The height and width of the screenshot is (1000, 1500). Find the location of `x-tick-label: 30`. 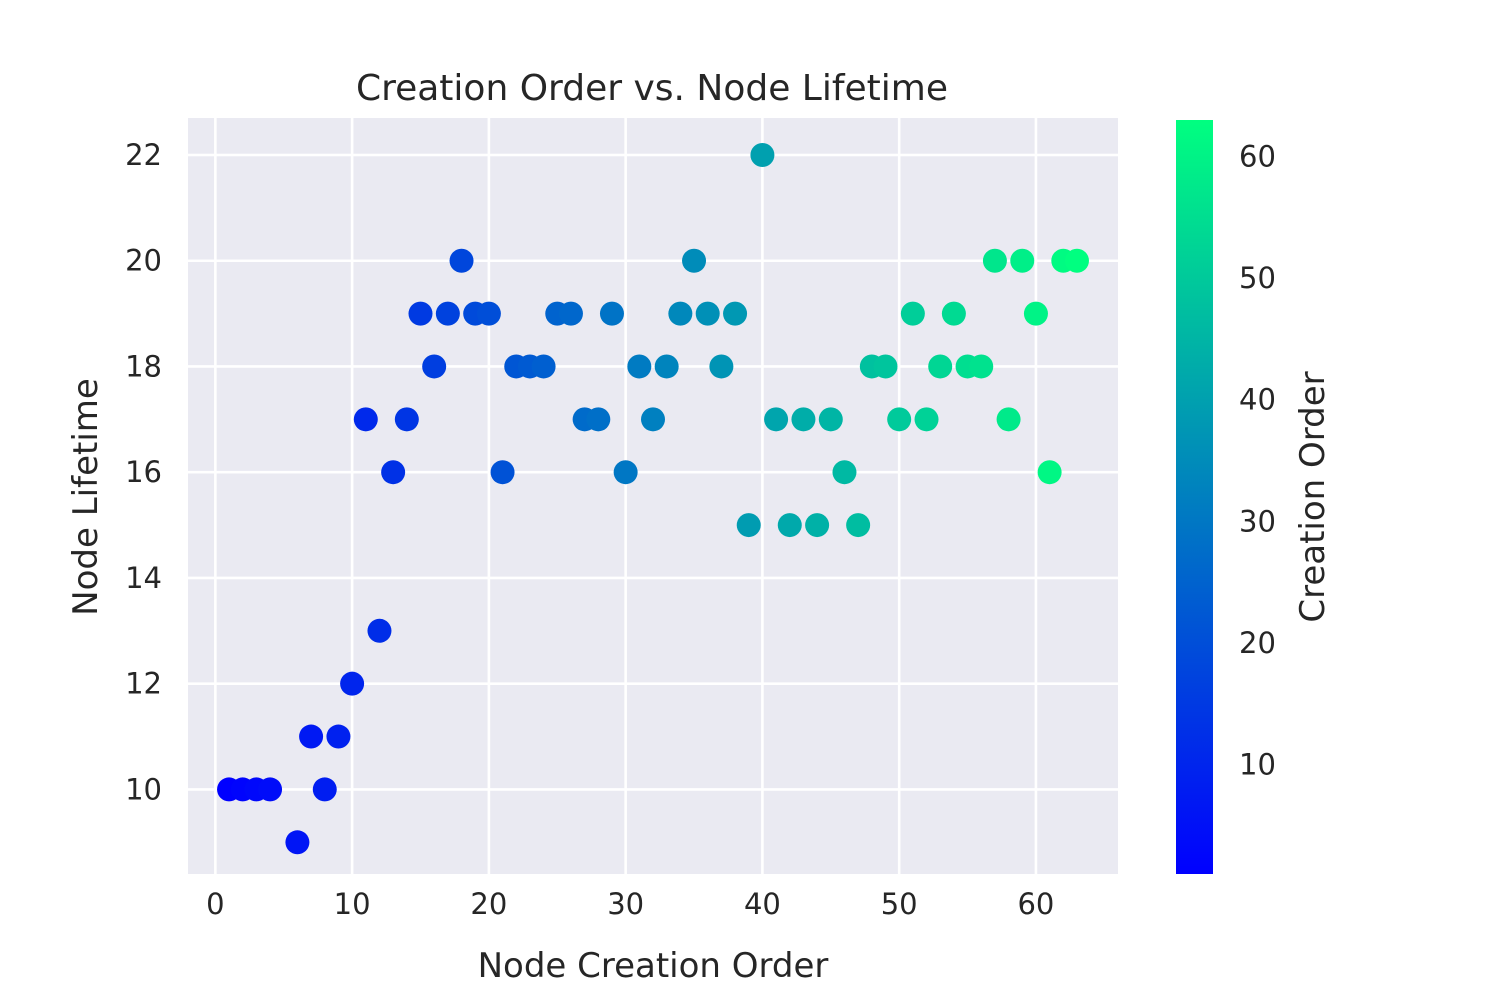

x-tick-label: 30 is located at coordinates (625, 904).